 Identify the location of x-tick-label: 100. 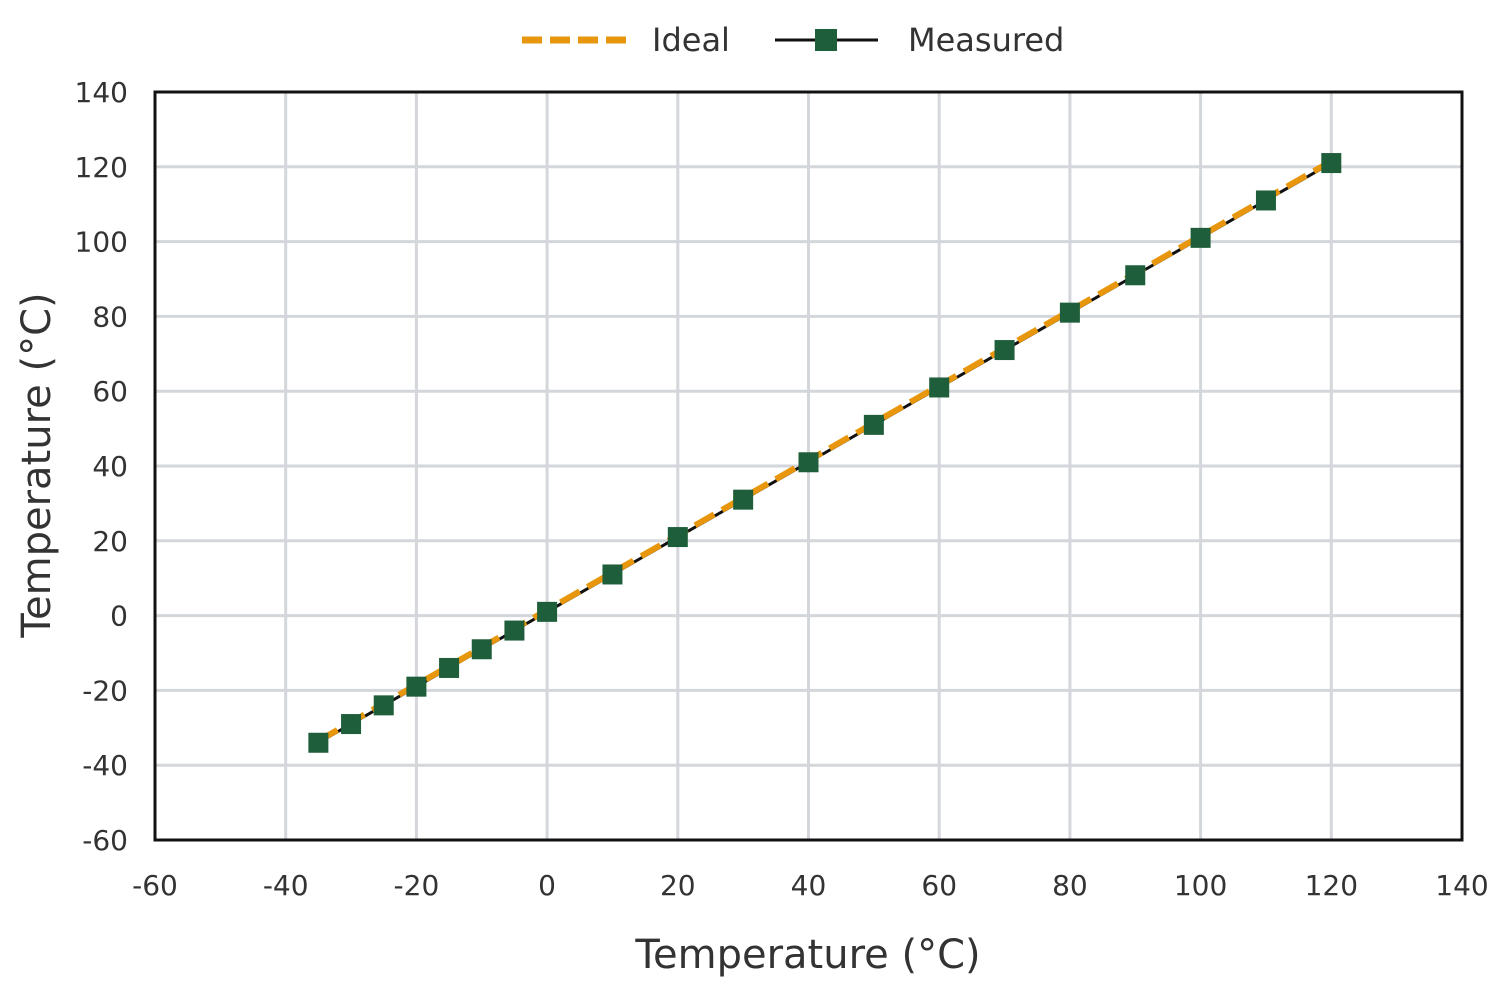
(1200, 885).